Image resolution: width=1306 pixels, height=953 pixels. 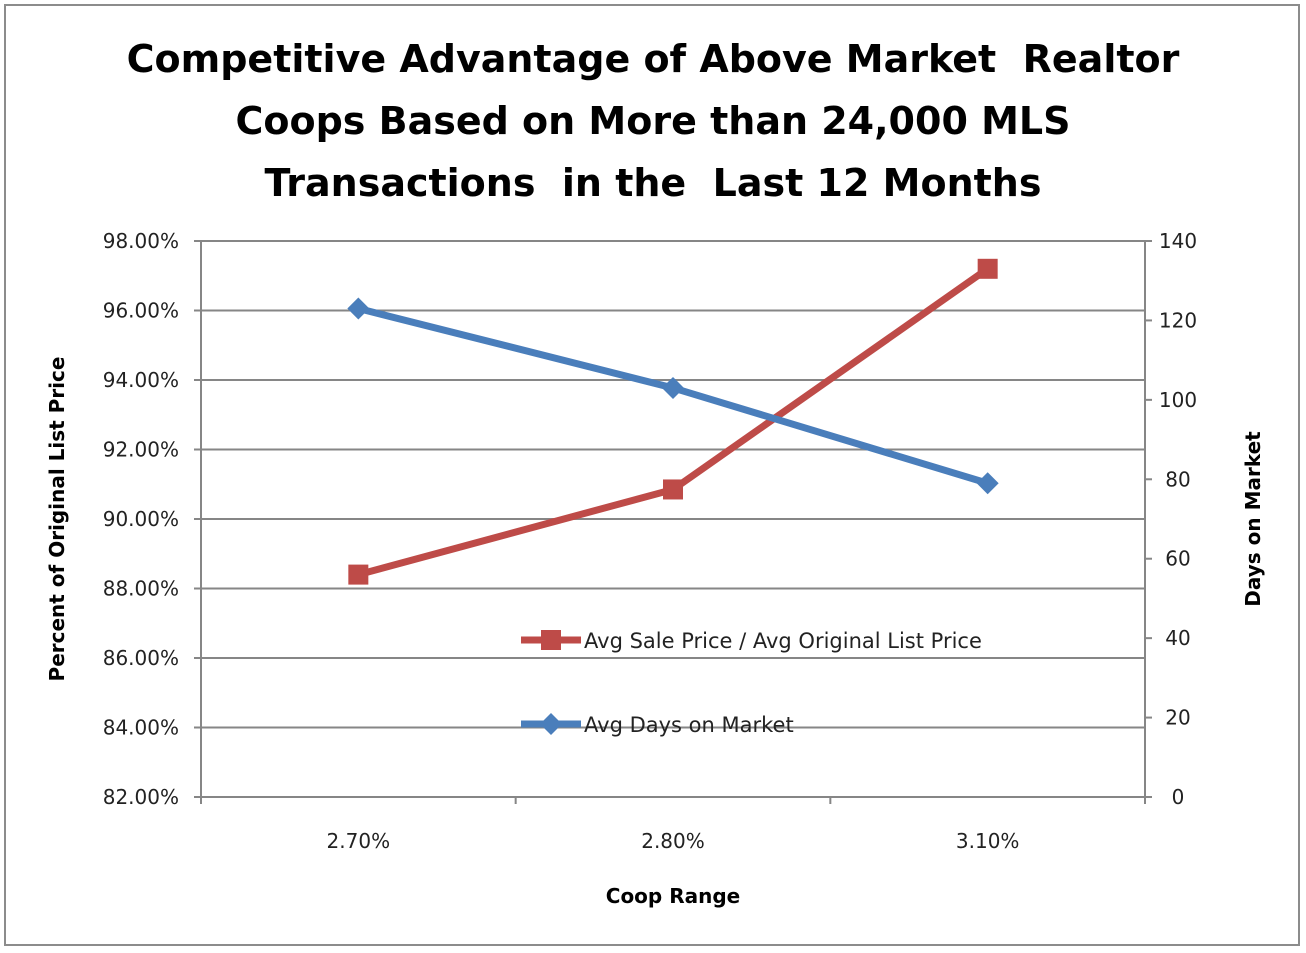 What do you see at coordinates (141, 380) in the screenshot?
I see `y-tick-label: 94.00%` at bounding box center [141, 380].